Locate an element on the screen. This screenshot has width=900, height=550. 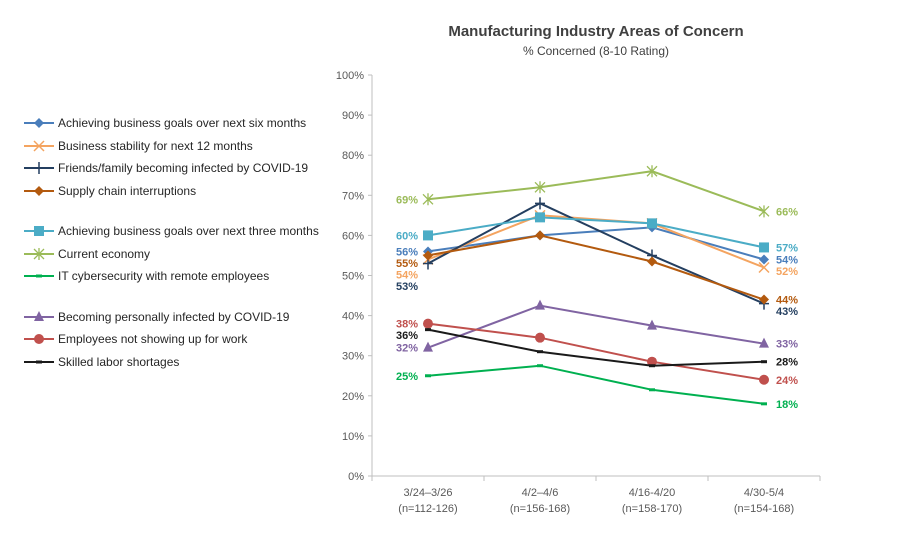
legend-item: Business stability for next 12 months is located at coordinates (189, 146).